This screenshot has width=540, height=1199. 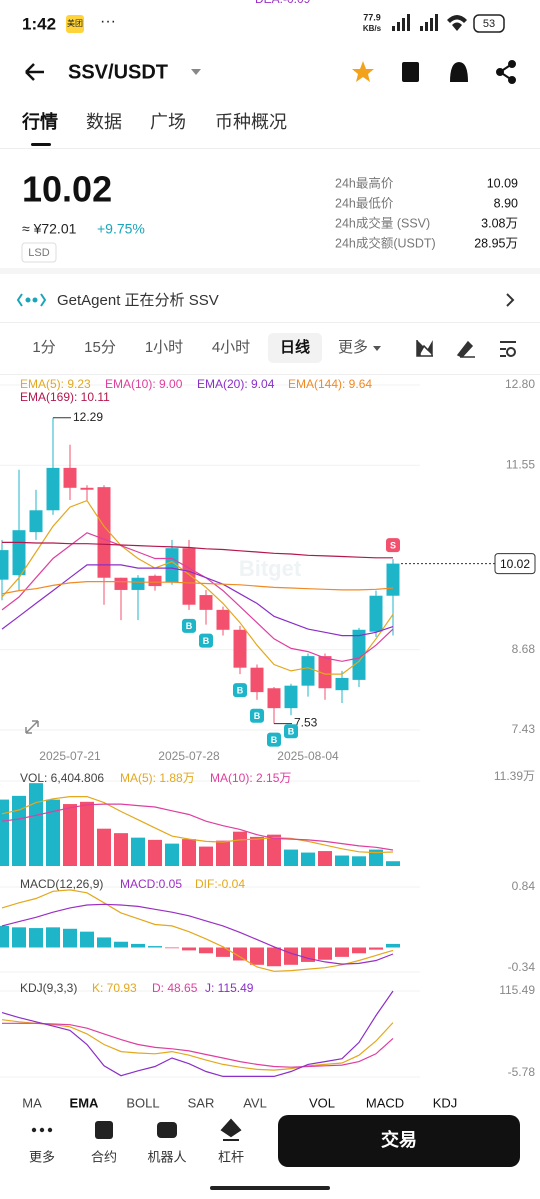 What do you see at coordinates (32, 1102) in the screenshot?
I see `indicator-tab: MA` at bounding box center [32, 1102].